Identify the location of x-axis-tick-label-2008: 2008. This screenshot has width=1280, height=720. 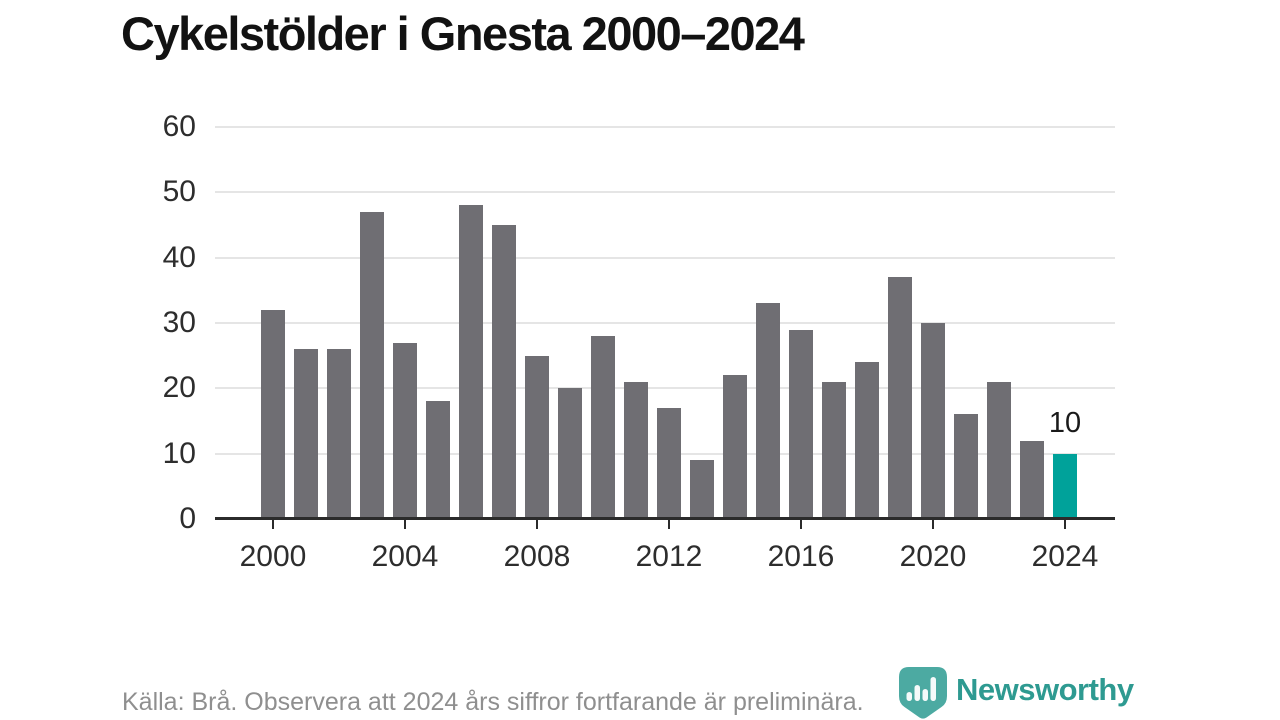
(537, 556).